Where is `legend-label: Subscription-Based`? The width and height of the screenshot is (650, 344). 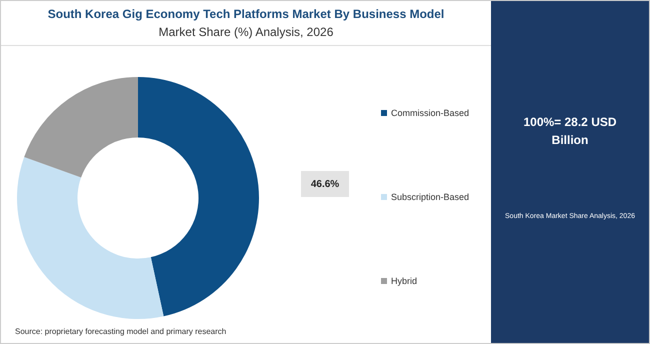 legend-label: Subscription-Based is located at coordinates (430, 197).